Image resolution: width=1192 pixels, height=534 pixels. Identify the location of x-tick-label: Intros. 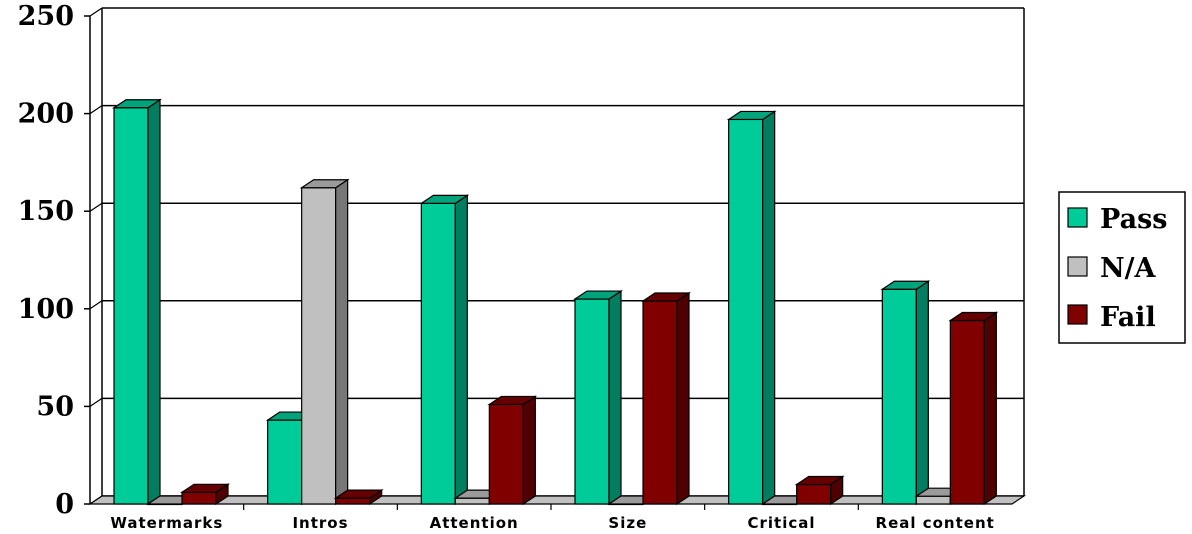
(320, 523).